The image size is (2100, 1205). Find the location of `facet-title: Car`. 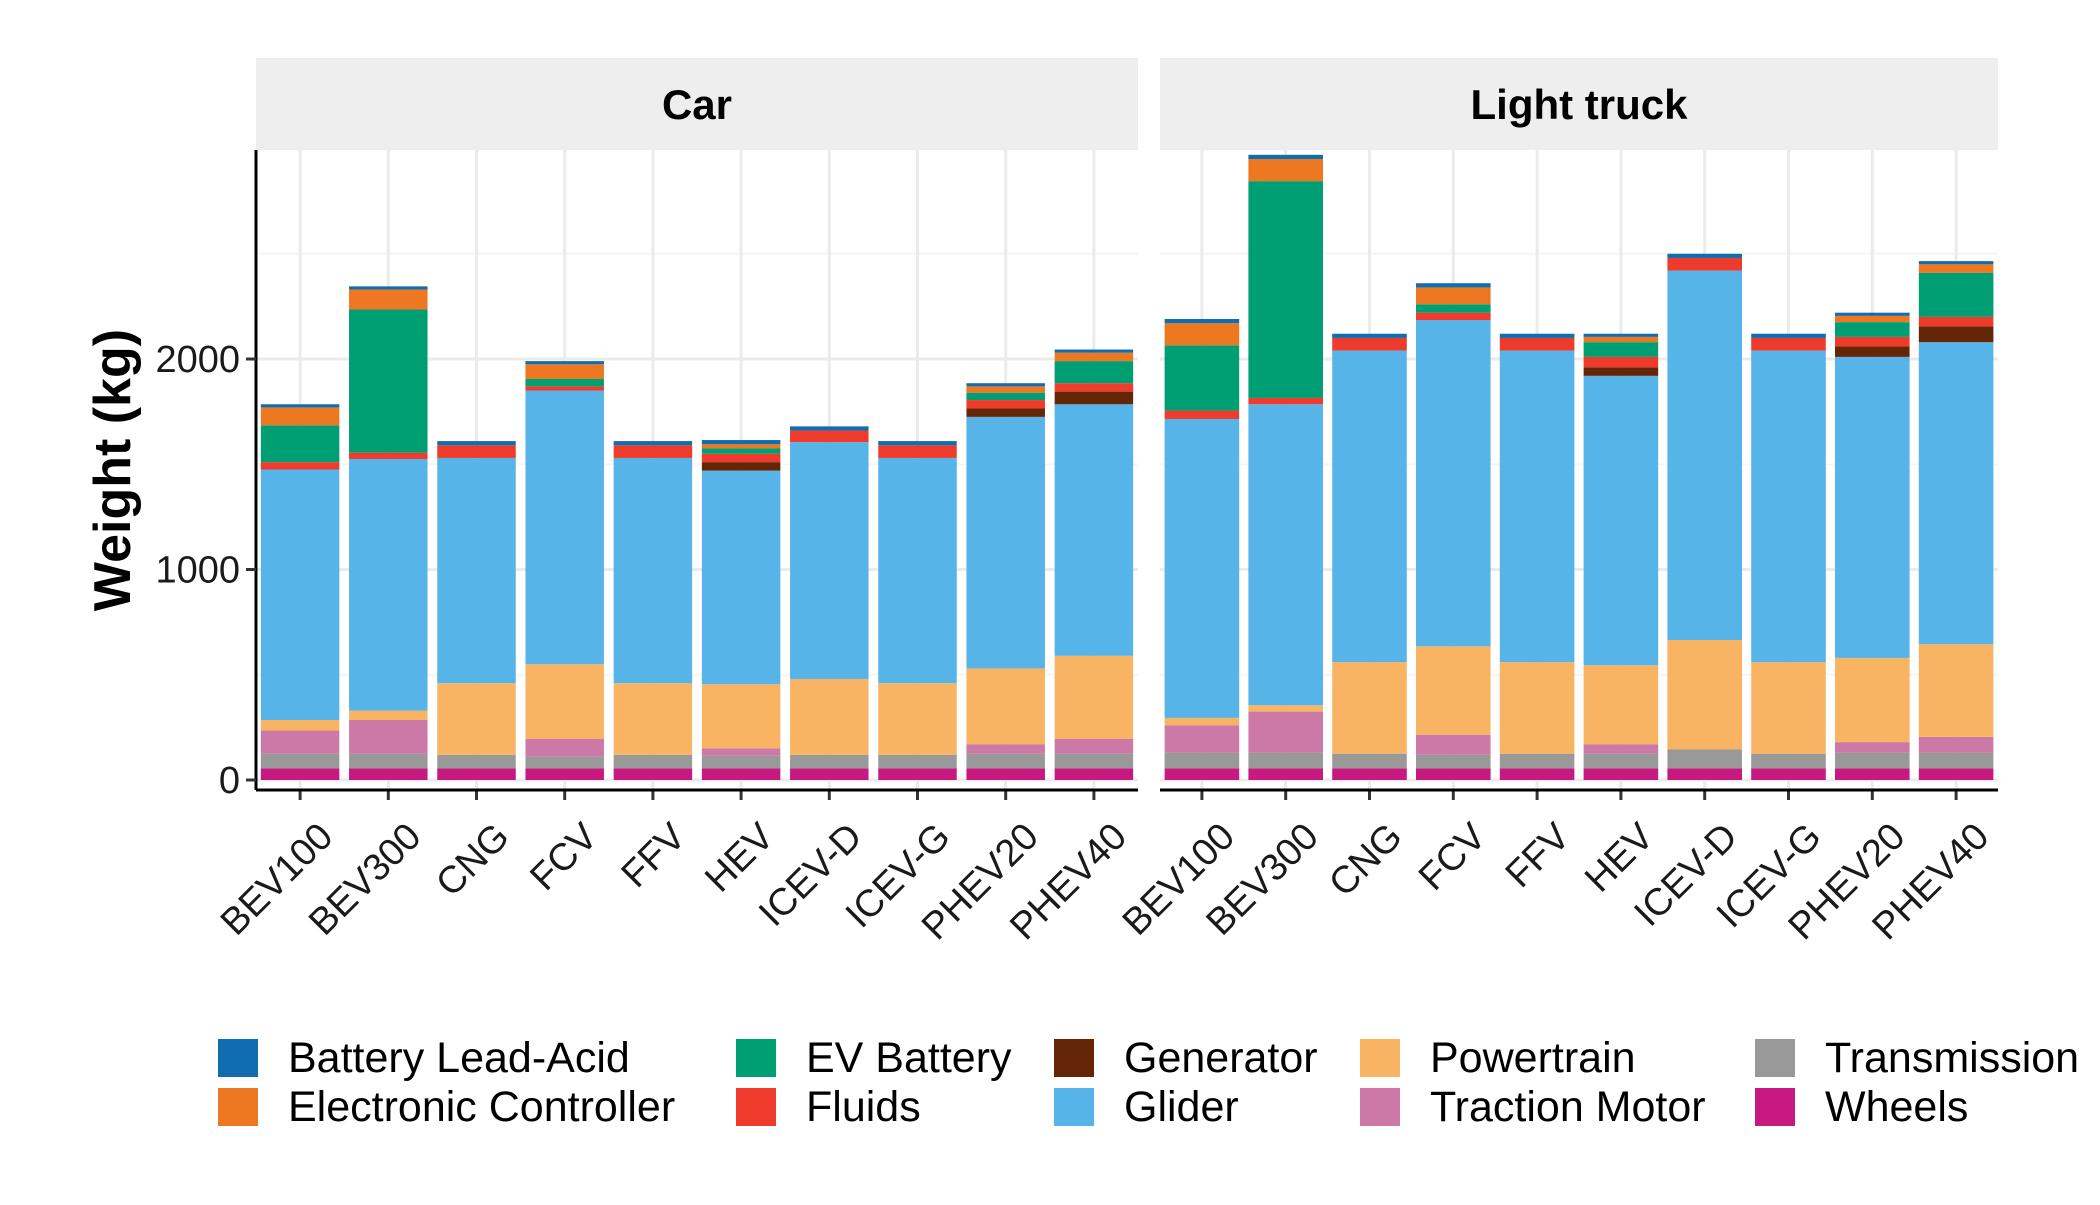

facet-title: Car is located at coordinates (697, 104).